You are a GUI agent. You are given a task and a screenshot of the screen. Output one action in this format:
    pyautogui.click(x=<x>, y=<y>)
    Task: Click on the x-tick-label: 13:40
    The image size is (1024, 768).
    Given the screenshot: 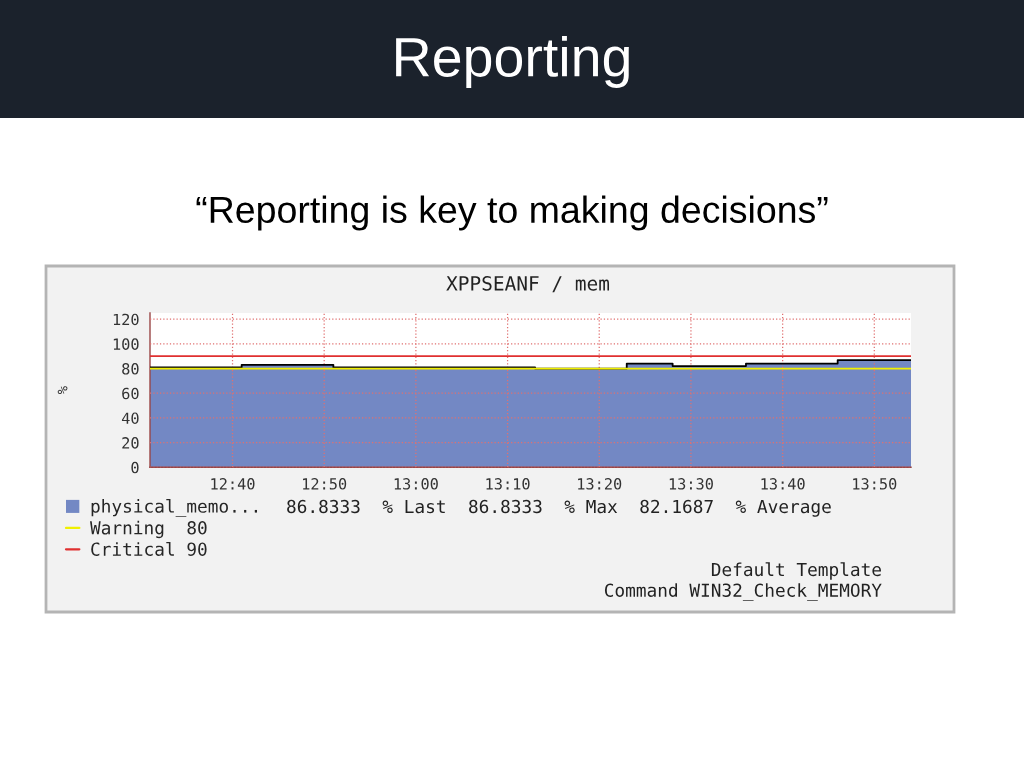 What is the action you would take?
    pyautogui.click(x=783, y=484)
    